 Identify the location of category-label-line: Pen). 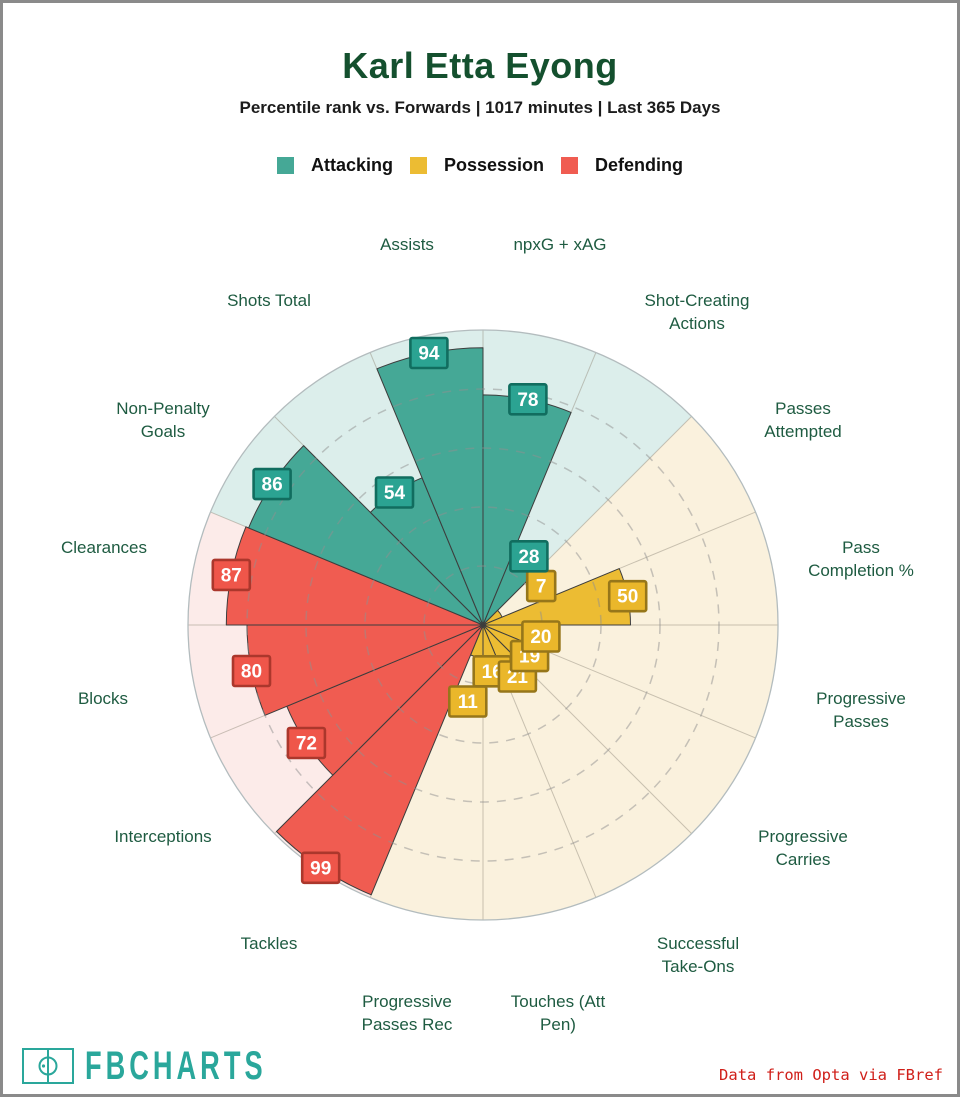
(558, 1024).